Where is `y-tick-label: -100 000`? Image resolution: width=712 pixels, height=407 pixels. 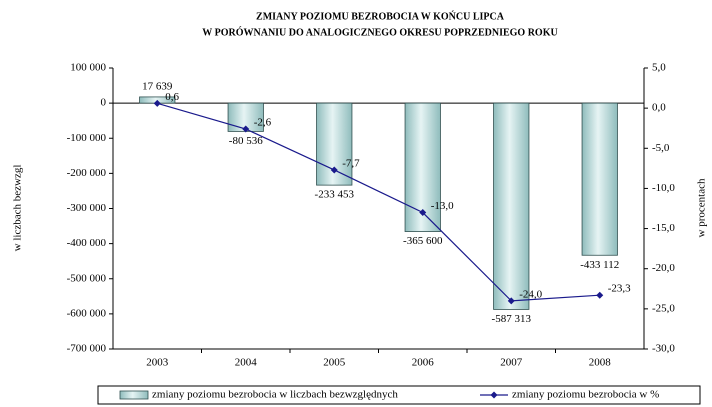 y-tick-label: -100 000 is located at coordinates (87, 138).